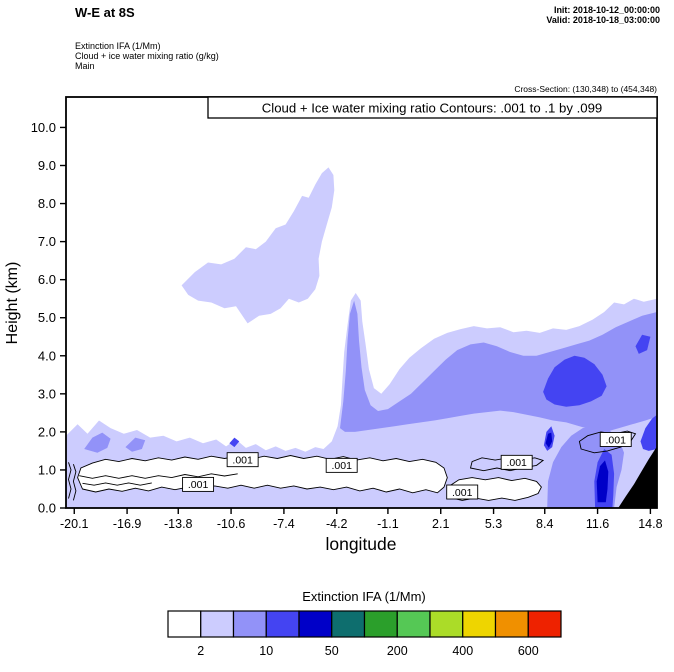  What do you see at coordinates (544, 524) in the screenshot?
I see `x-tick-label: 8.4` at bounding box center [544, 524].